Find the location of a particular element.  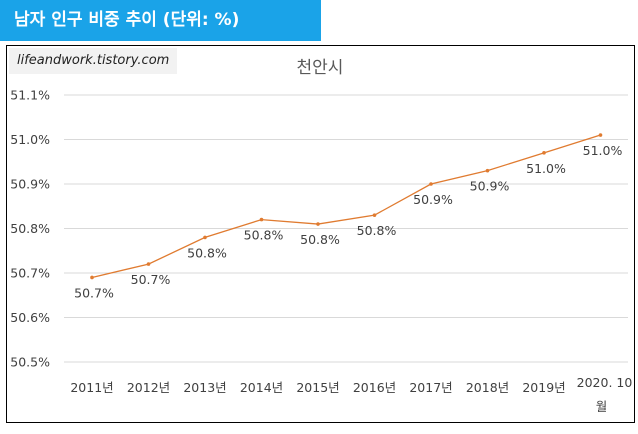

x-tick-label: 2016년 is located at coordinates (374, 387).